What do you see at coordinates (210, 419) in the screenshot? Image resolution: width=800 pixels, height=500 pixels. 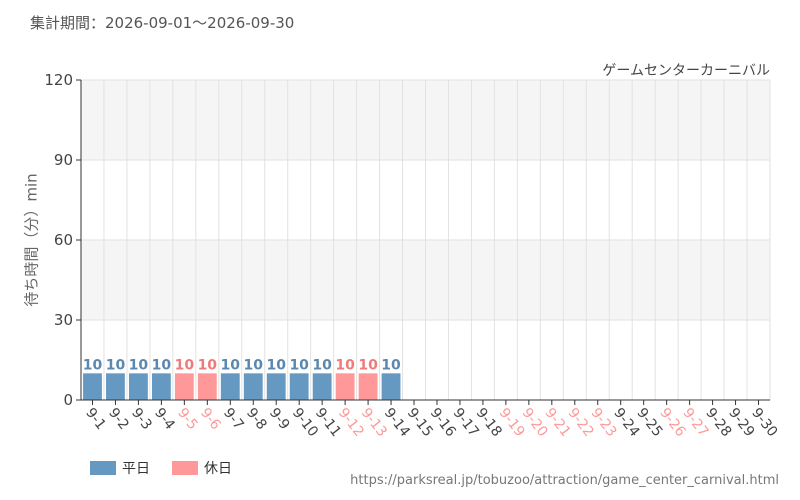 I see `x-tick-label: 9-6` at bounding box center [210, 419].